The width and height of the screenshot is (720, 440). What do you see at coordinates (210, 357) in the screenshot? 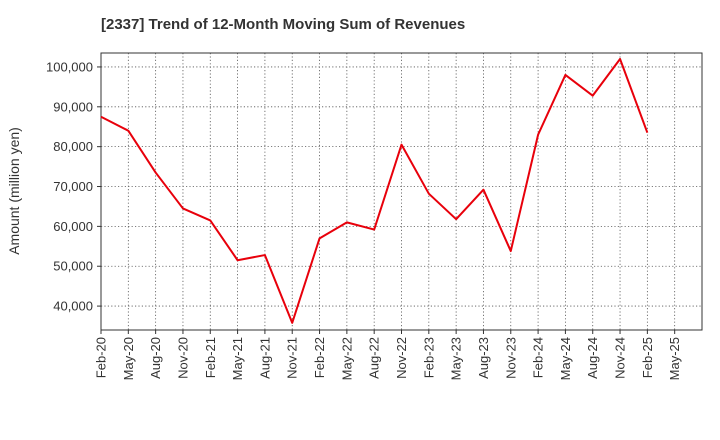
I see `x-tick-label: Feb-21` at bounding box center [210, 357].